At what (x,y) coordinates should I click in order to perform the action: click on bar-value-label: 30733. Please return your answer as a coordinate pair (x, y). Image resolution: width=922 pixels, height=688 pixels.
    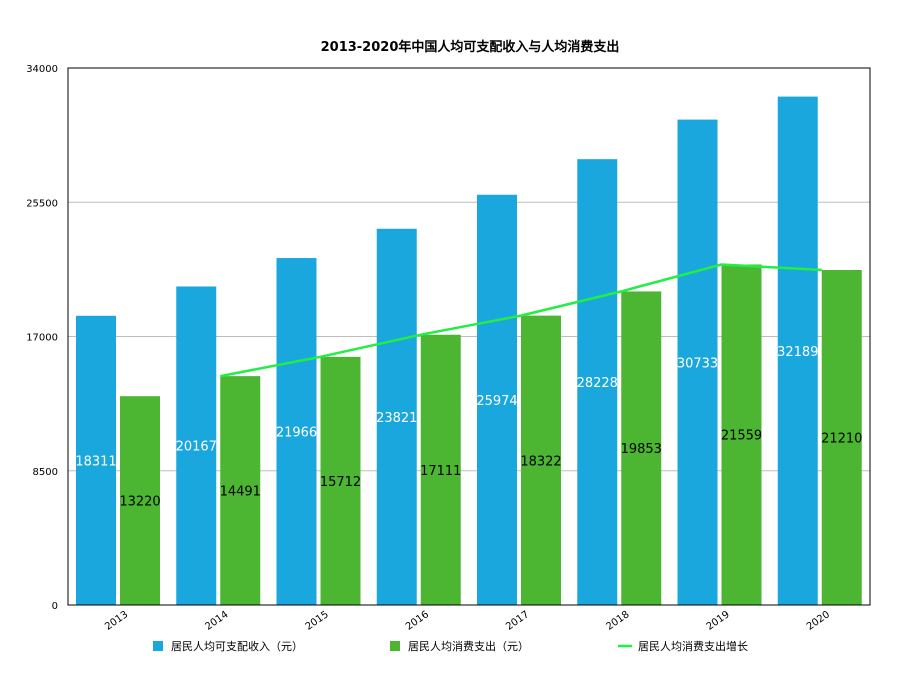
    Looking at the image, I should click on (697, 363).